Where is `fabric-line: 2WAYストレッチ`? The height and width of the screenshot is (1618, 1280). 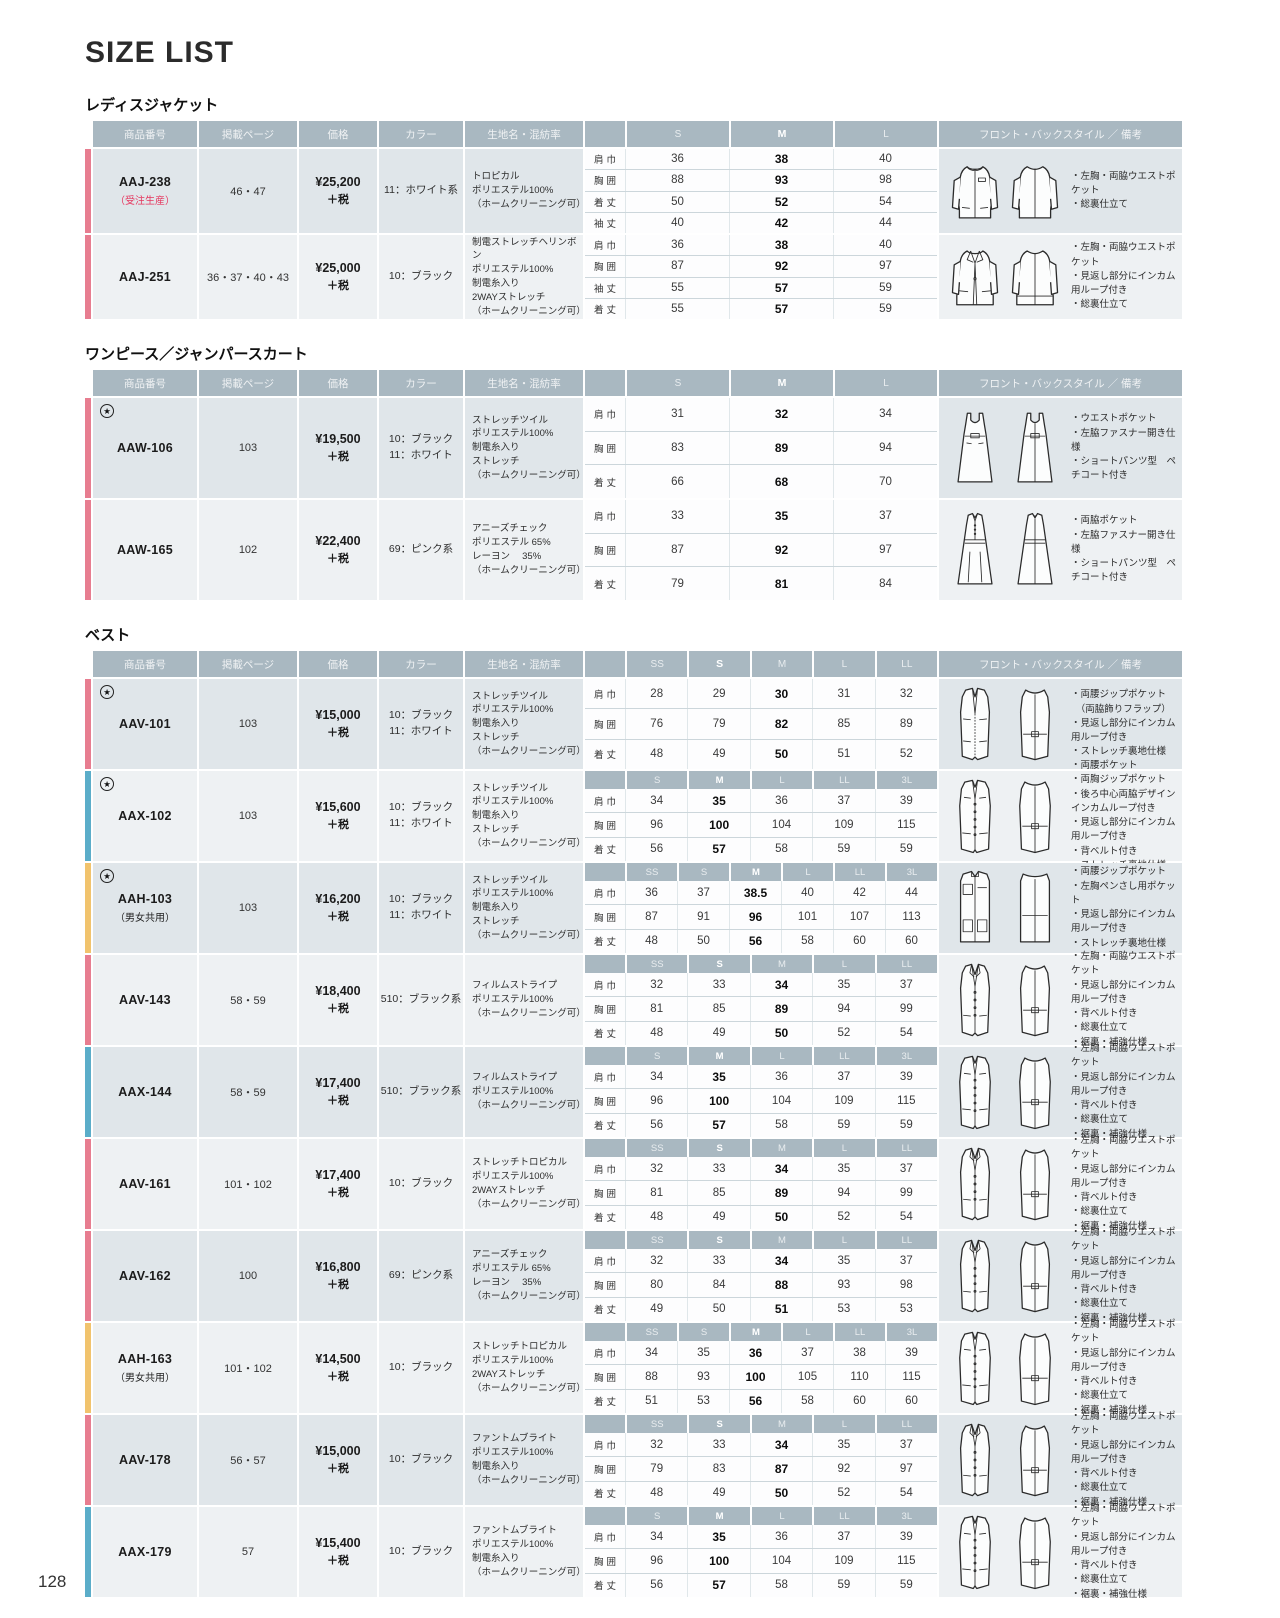
fabric-line: 2WAYストレッチ is located at coordinates (509, 1374).